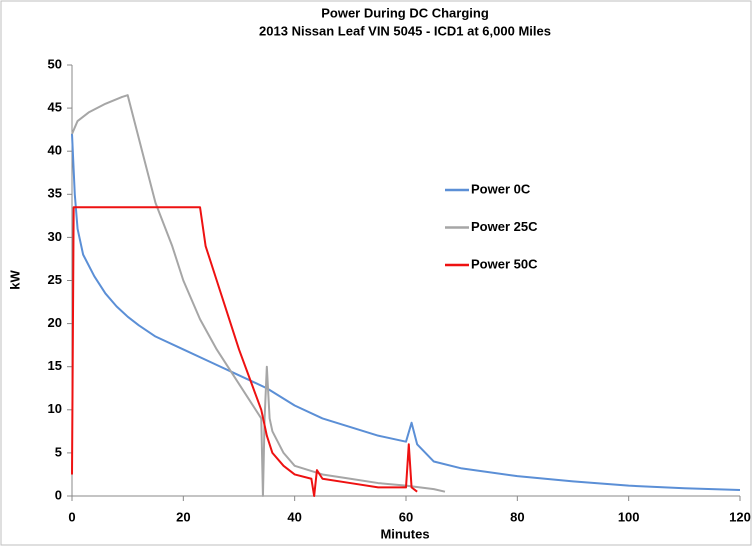 This screenshot has width=752, height=546. I want to click on x-tick-label: 80, so click(517, 516).